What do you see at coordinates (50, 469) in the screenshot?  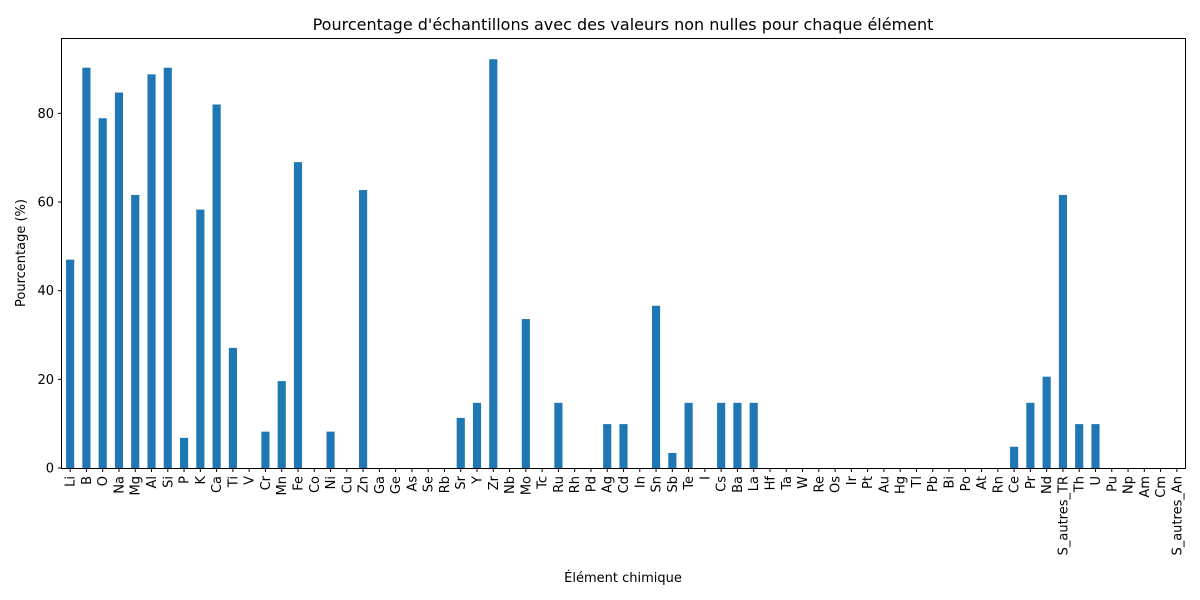 I see `y-tick-label: 0` at bounding box center [50, 469].